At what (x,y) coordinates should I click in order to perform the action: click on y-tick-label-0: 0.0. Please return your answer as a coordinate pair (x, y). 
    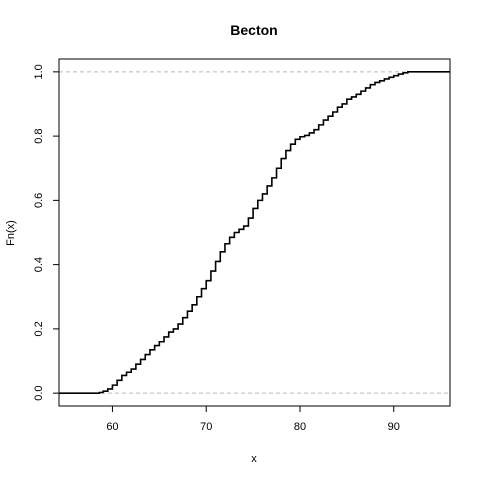
    Looking at the image, I should click on (39, 392).